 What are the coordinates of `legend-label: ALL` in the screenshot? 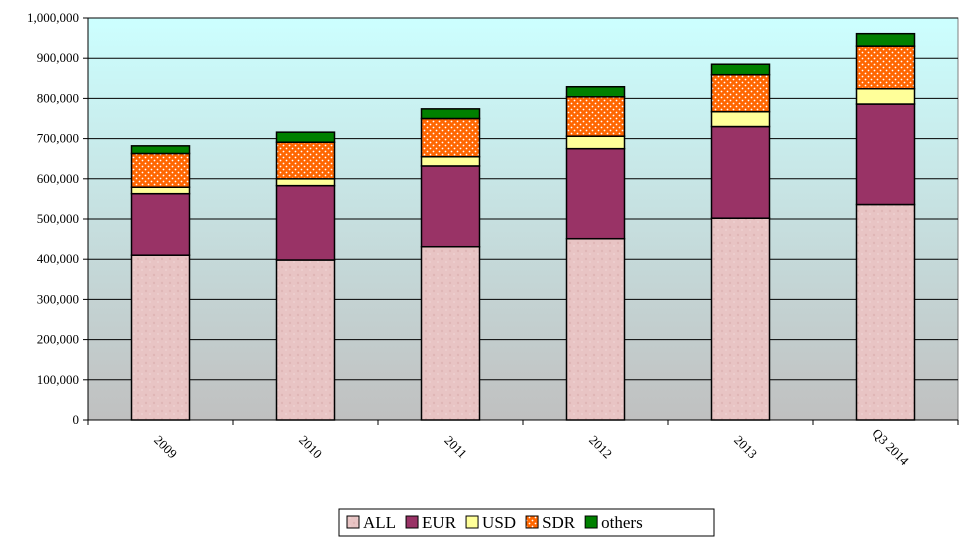 It's located at (379, 522).